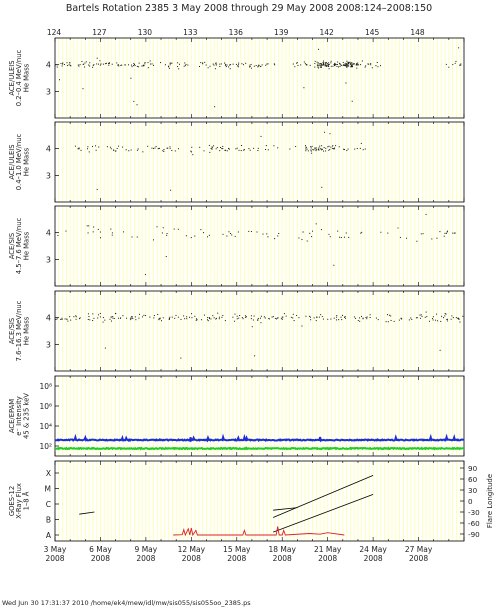  What do you see at coordinates (26, 245) in the screenshot?
I see `ylabel-line: He Mass` at bounding box center [26, 245].